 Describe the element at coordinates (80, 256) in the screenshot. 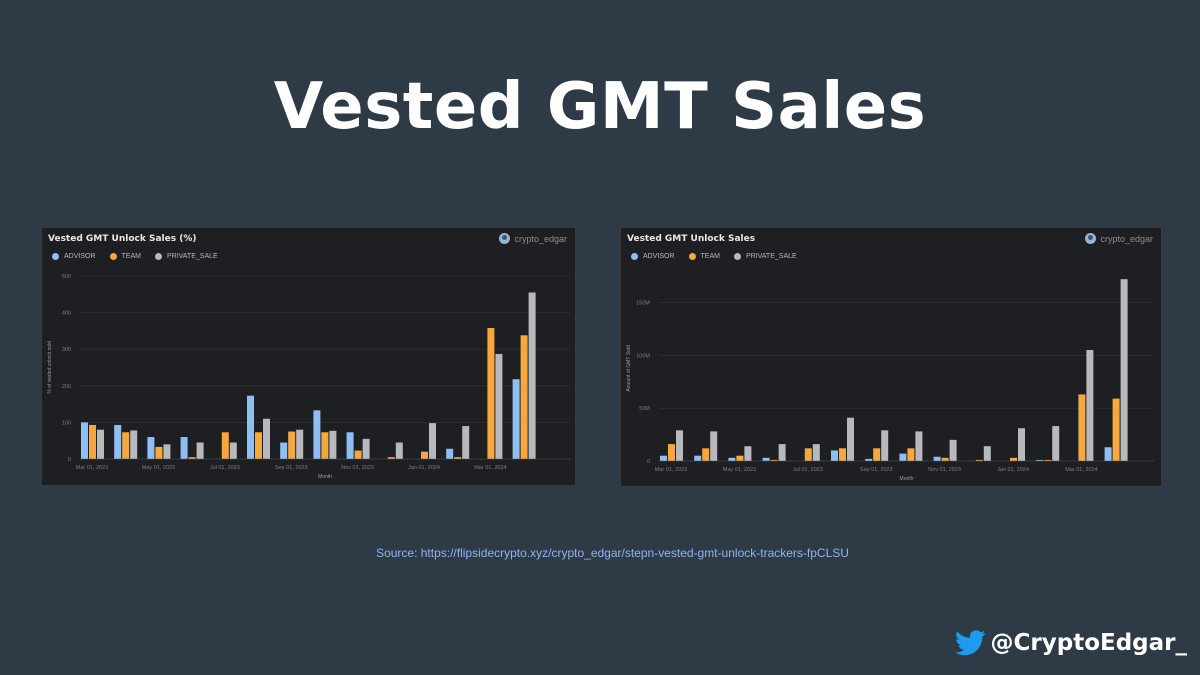

I see `legend-label: ADVISOR` at that location.